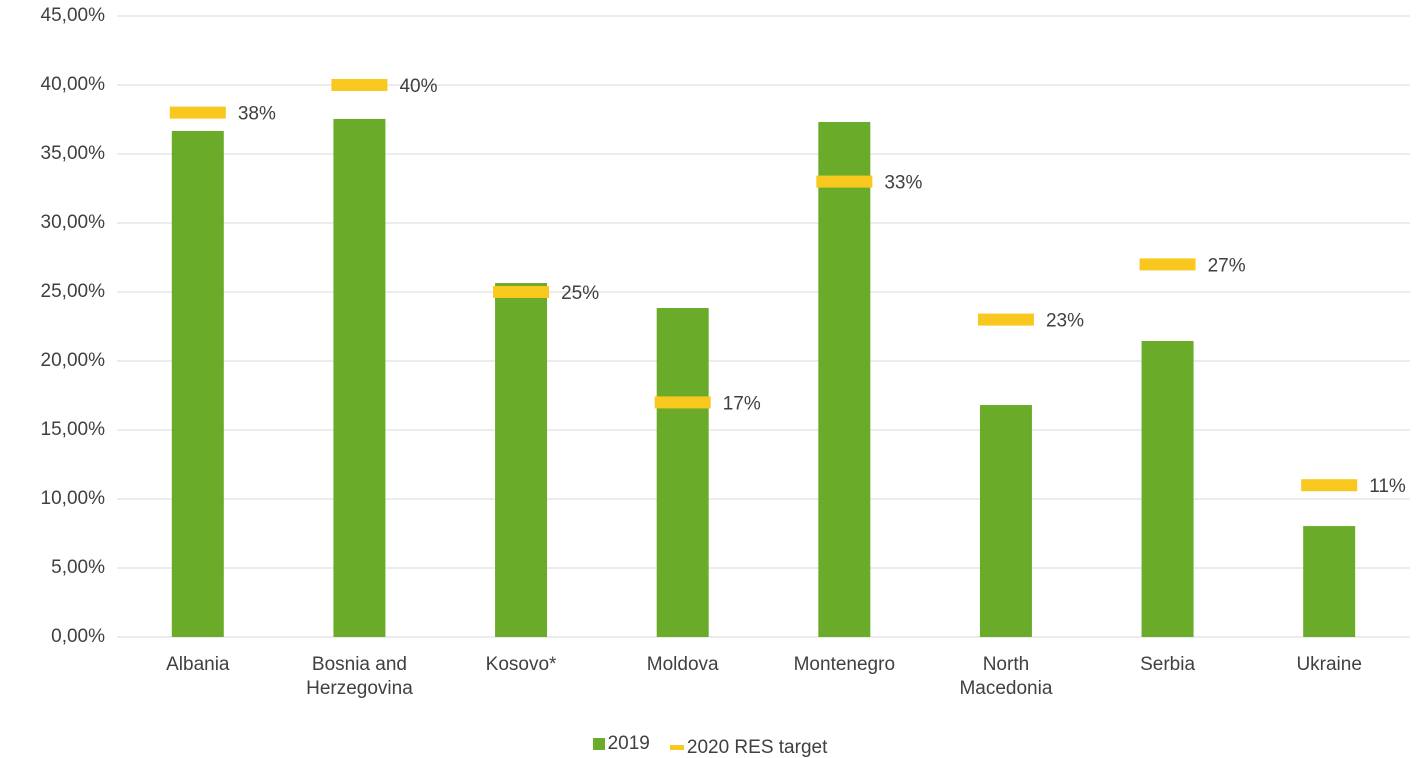  Describe the element at coordinates (198, 664) in the screenshot. I see `x-tick-label: Albania` at that location.